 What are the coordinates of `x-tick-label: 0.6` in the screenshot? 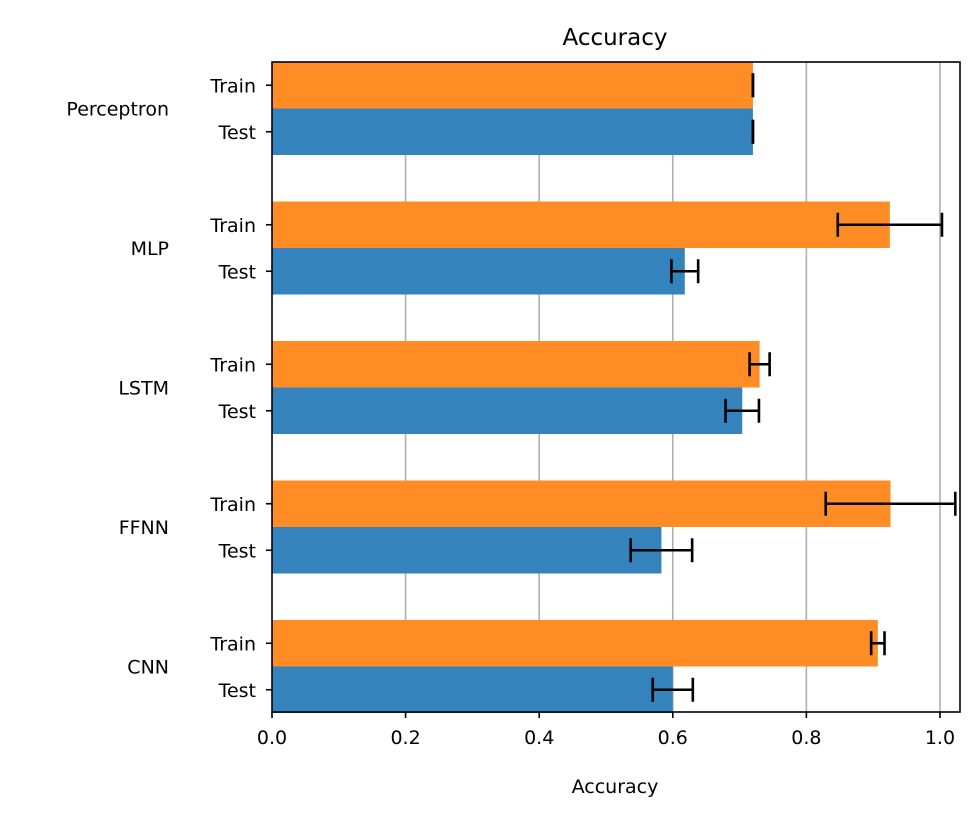 It's located at (673, 738).